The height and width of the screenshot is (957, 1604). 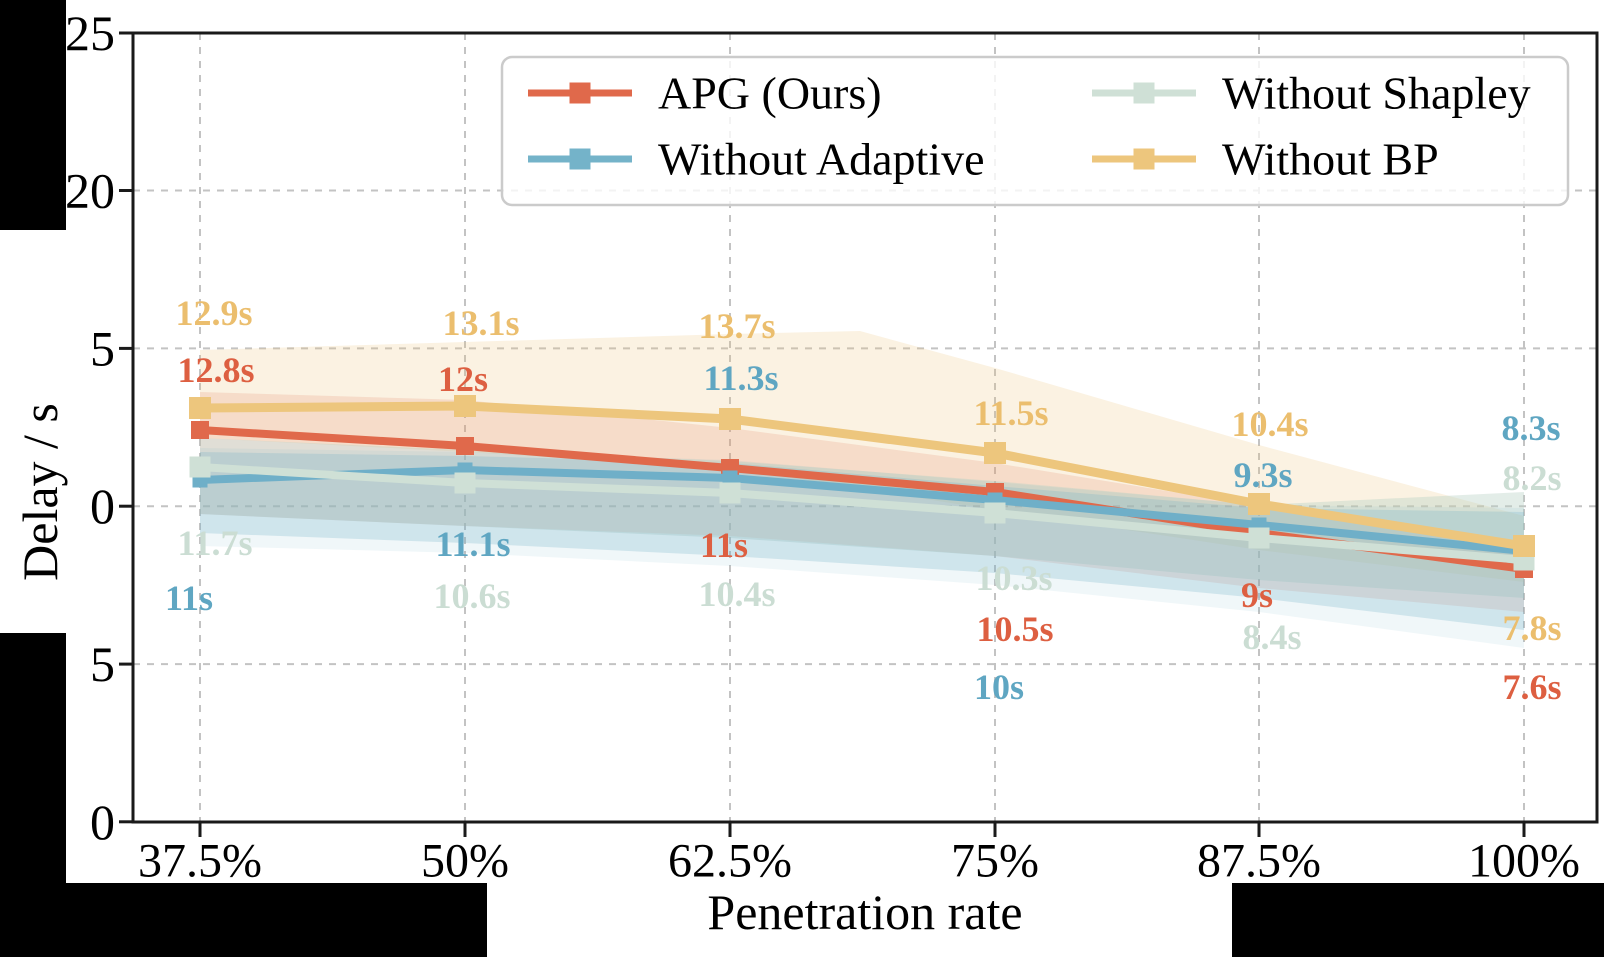 What do you see at coordinates (1271, 637) in the screenshot?
I see `point-label: 8.4s` at bounding box center [1271, 637].